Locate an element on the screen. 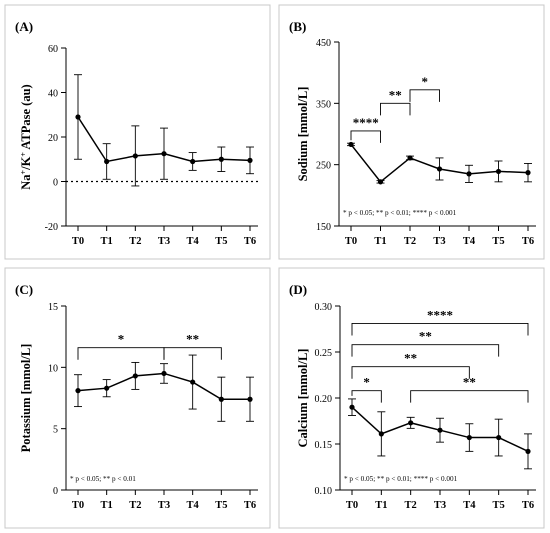  panel-label: (C) is located at coordinates (24, 289).